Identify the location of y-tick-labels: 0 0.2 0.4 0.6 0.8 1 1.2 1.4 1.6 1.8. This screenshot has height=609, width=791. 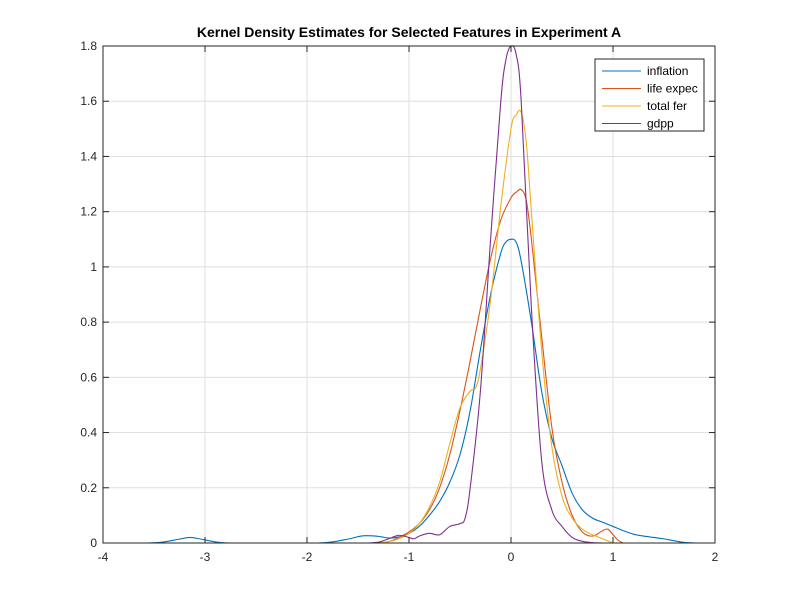
(88, 294).